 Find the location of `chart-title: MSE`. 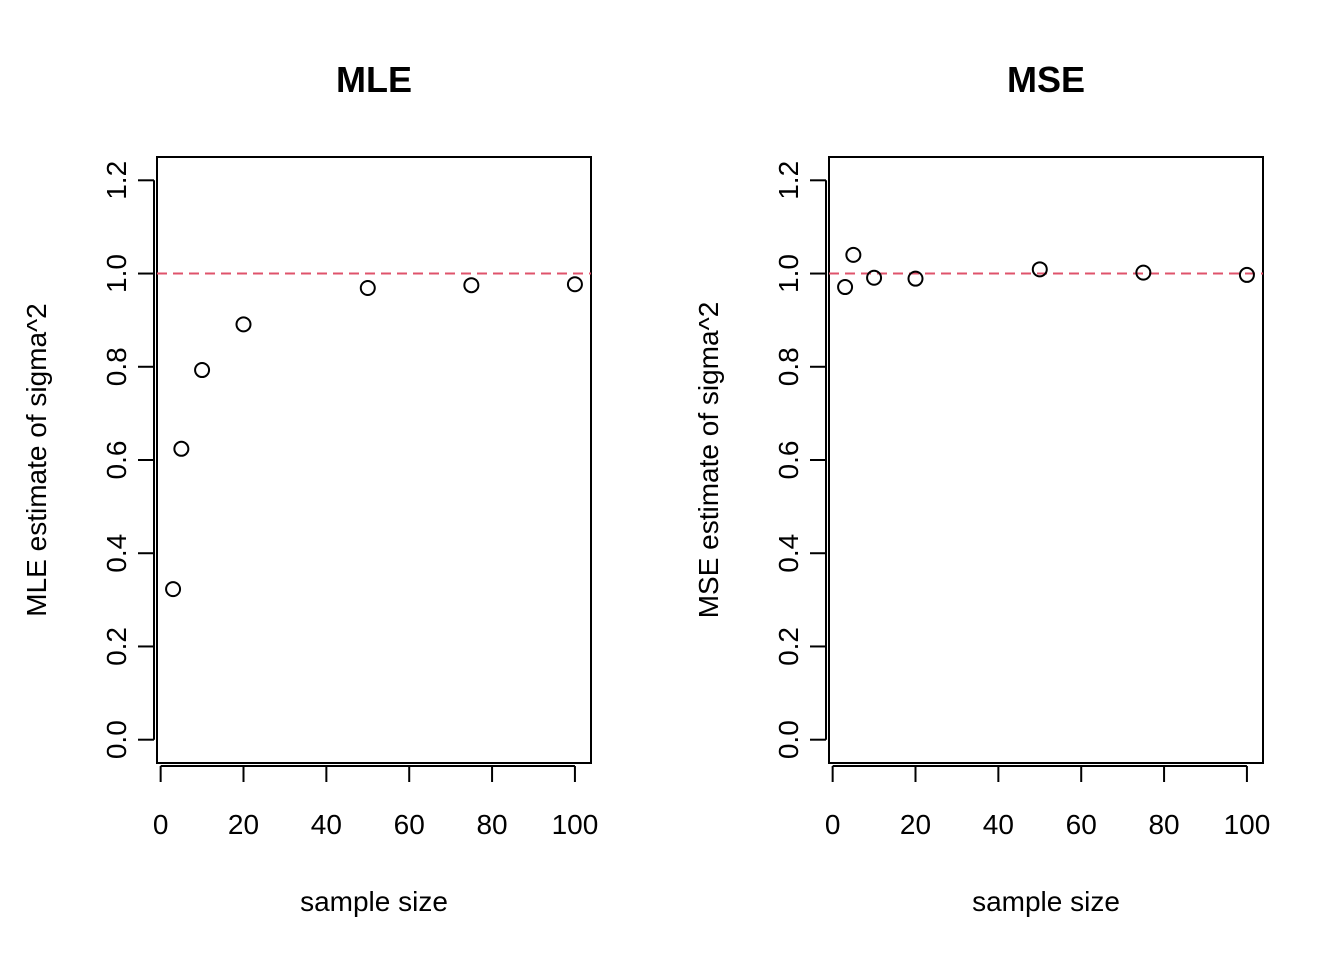

chart-title: MSE is located at coordinates (1046, 79).